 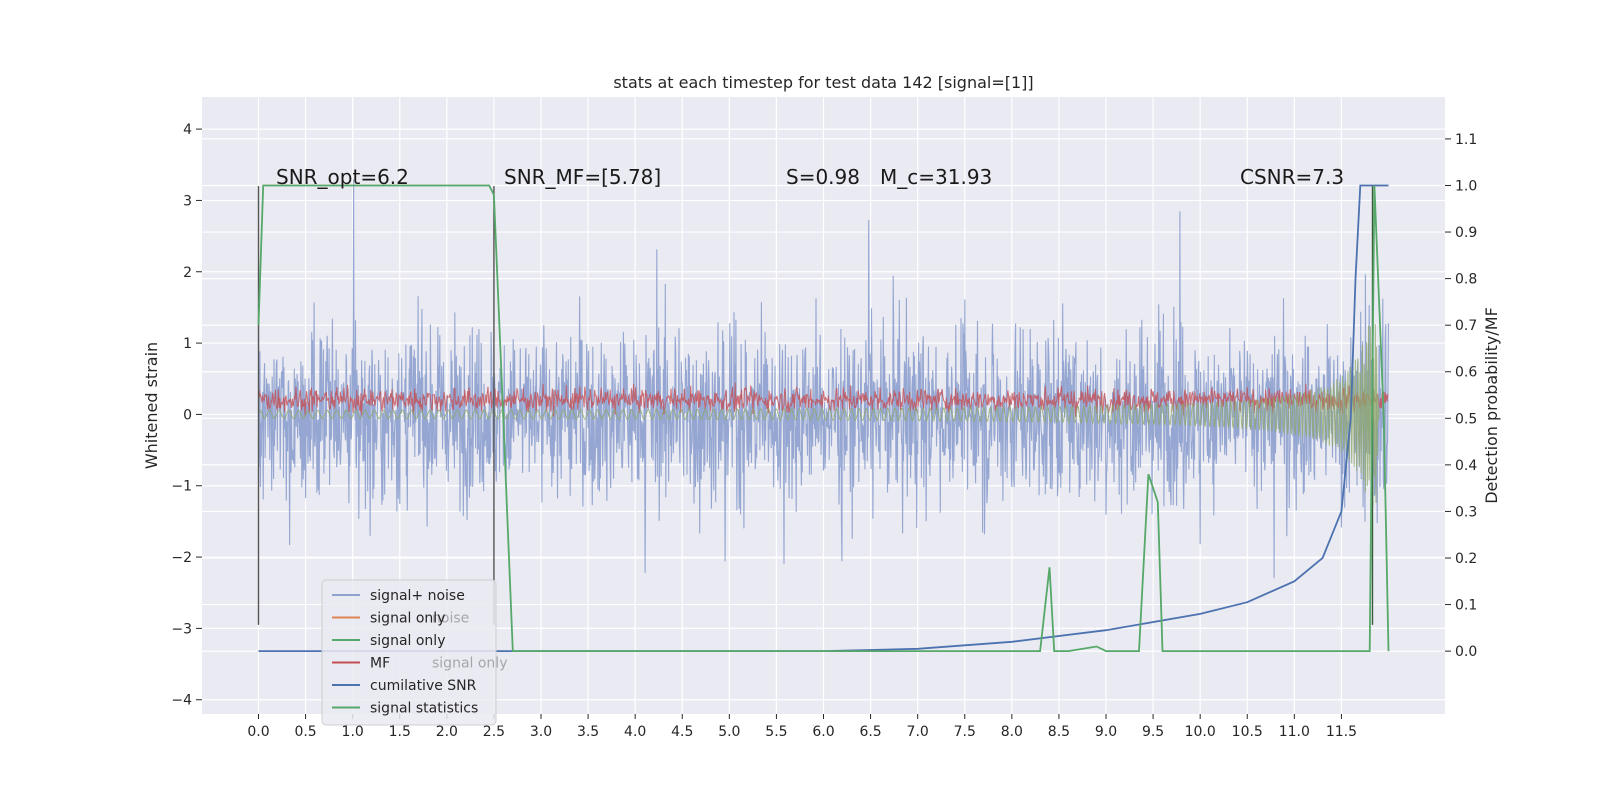 What do you see at coordinates (1153, 732) in the screenshot?
I see `x-tick-label: 9.5` at bounding box center [1153, 732].